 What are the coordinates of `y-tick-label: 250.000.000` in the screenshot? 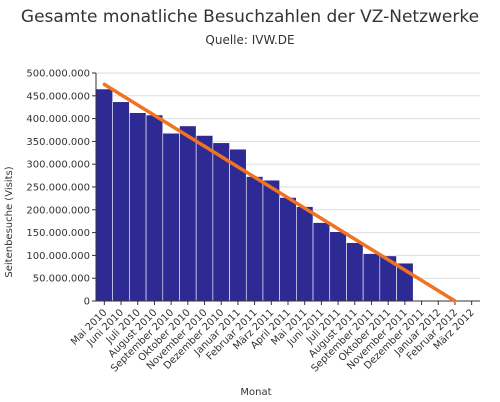 It's located at (58, 188).